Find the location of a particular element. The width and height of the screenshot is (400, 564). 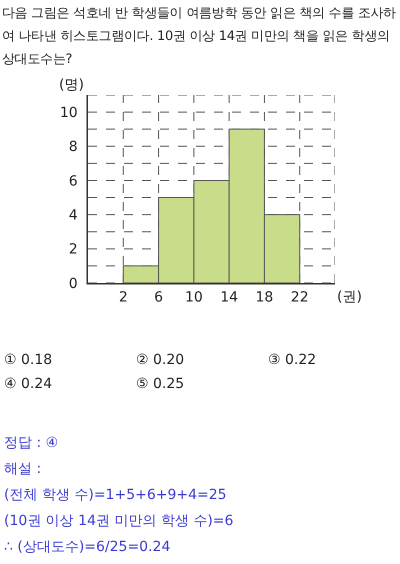

x-tick-label: 2 is located at coordinates (123, 297).